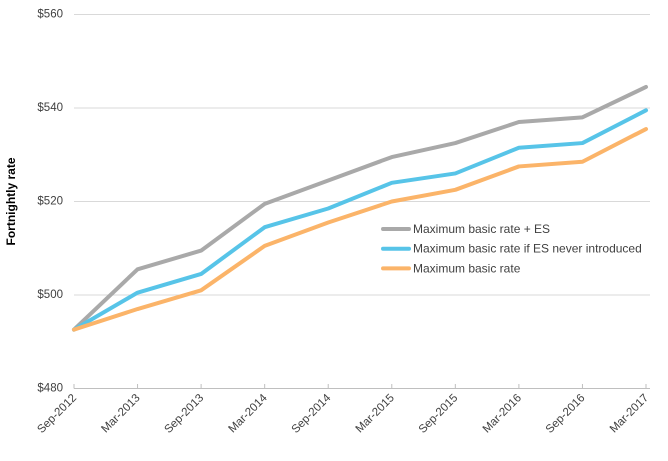 The width and height of the screenshot is (668, 461). What do you see at coordinates (467, 268) in the screenshot?
I see `legend-label-maximum-basic-rate: Maximum basic rate` at bounding box center [467, 268].